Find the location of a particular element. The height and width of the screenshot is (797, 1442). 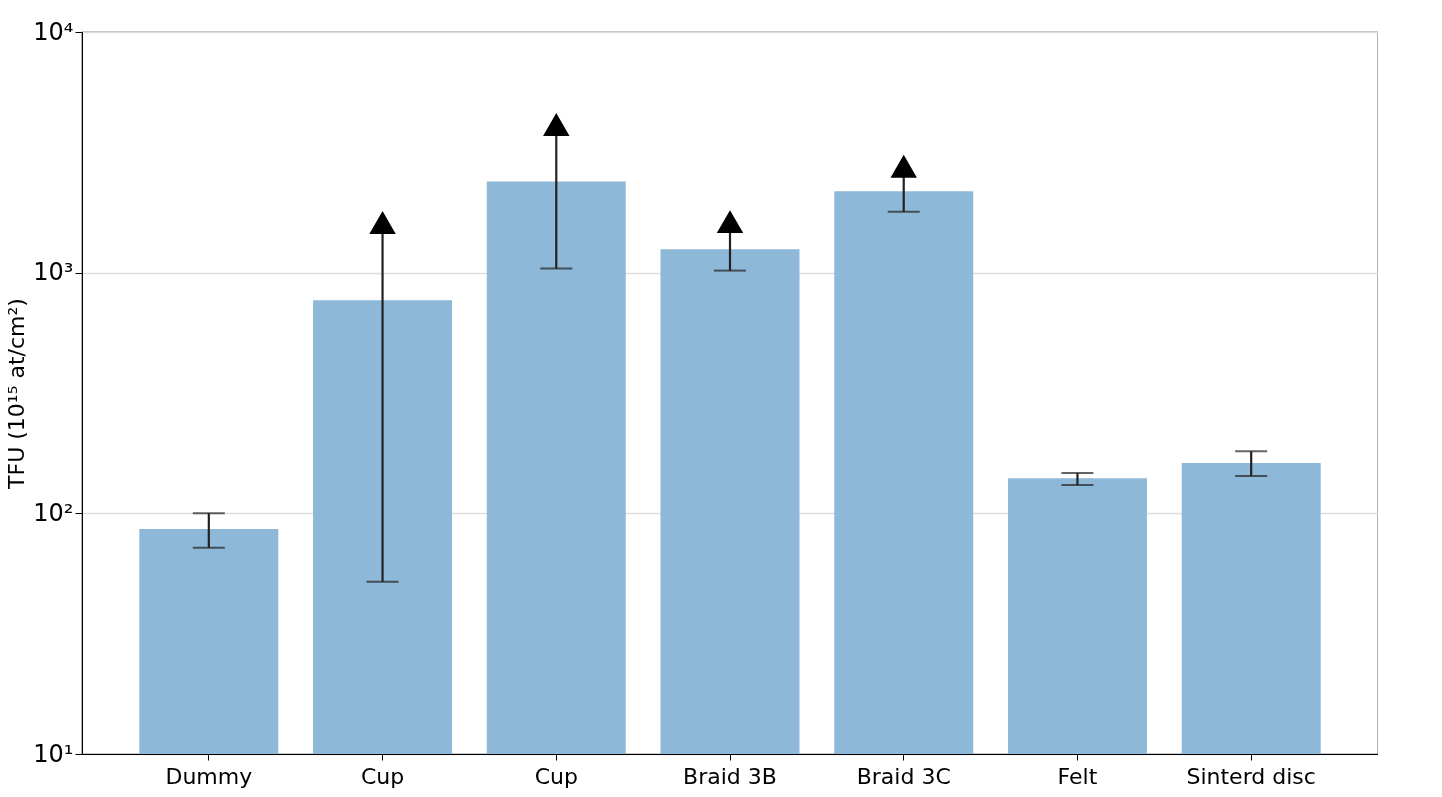

x-tick-label: Braid 3B is located at coordinates (730, 776).